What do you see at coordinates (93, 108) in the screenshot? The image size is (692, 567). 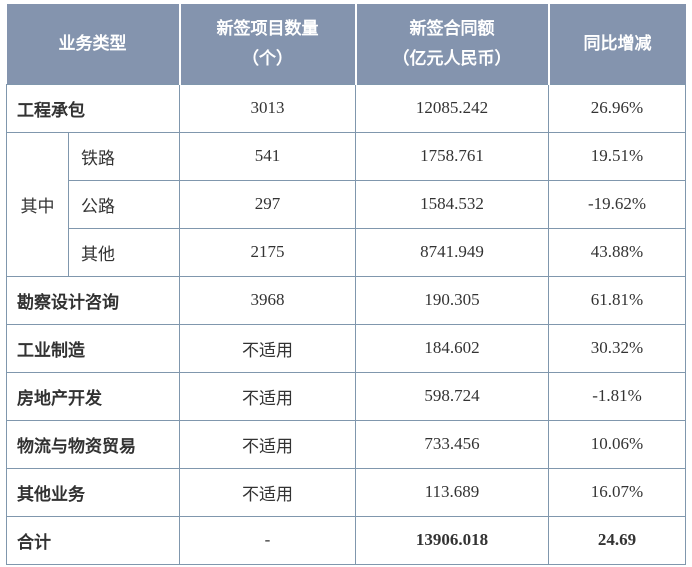 I see `row-label: 工程承包` at bounding box center [93, 108].